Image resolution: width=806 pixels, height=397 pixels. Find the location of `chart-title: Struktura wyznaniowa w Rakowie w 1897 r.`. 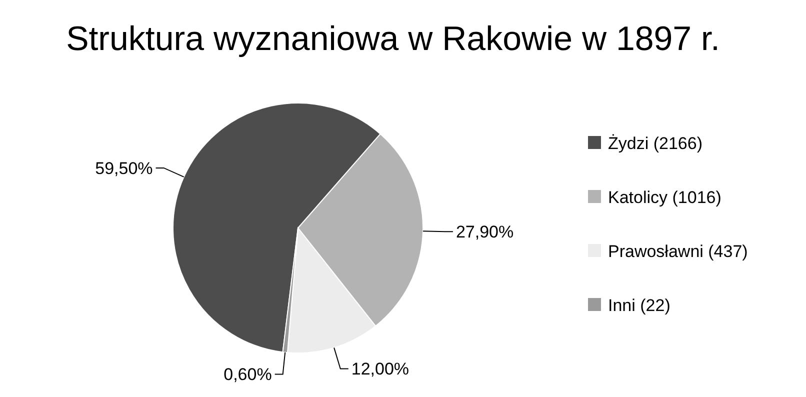

chart-title: Struktura wyznaniowa w Rakowie w 1897 r. is located at coordinates (393, 39).